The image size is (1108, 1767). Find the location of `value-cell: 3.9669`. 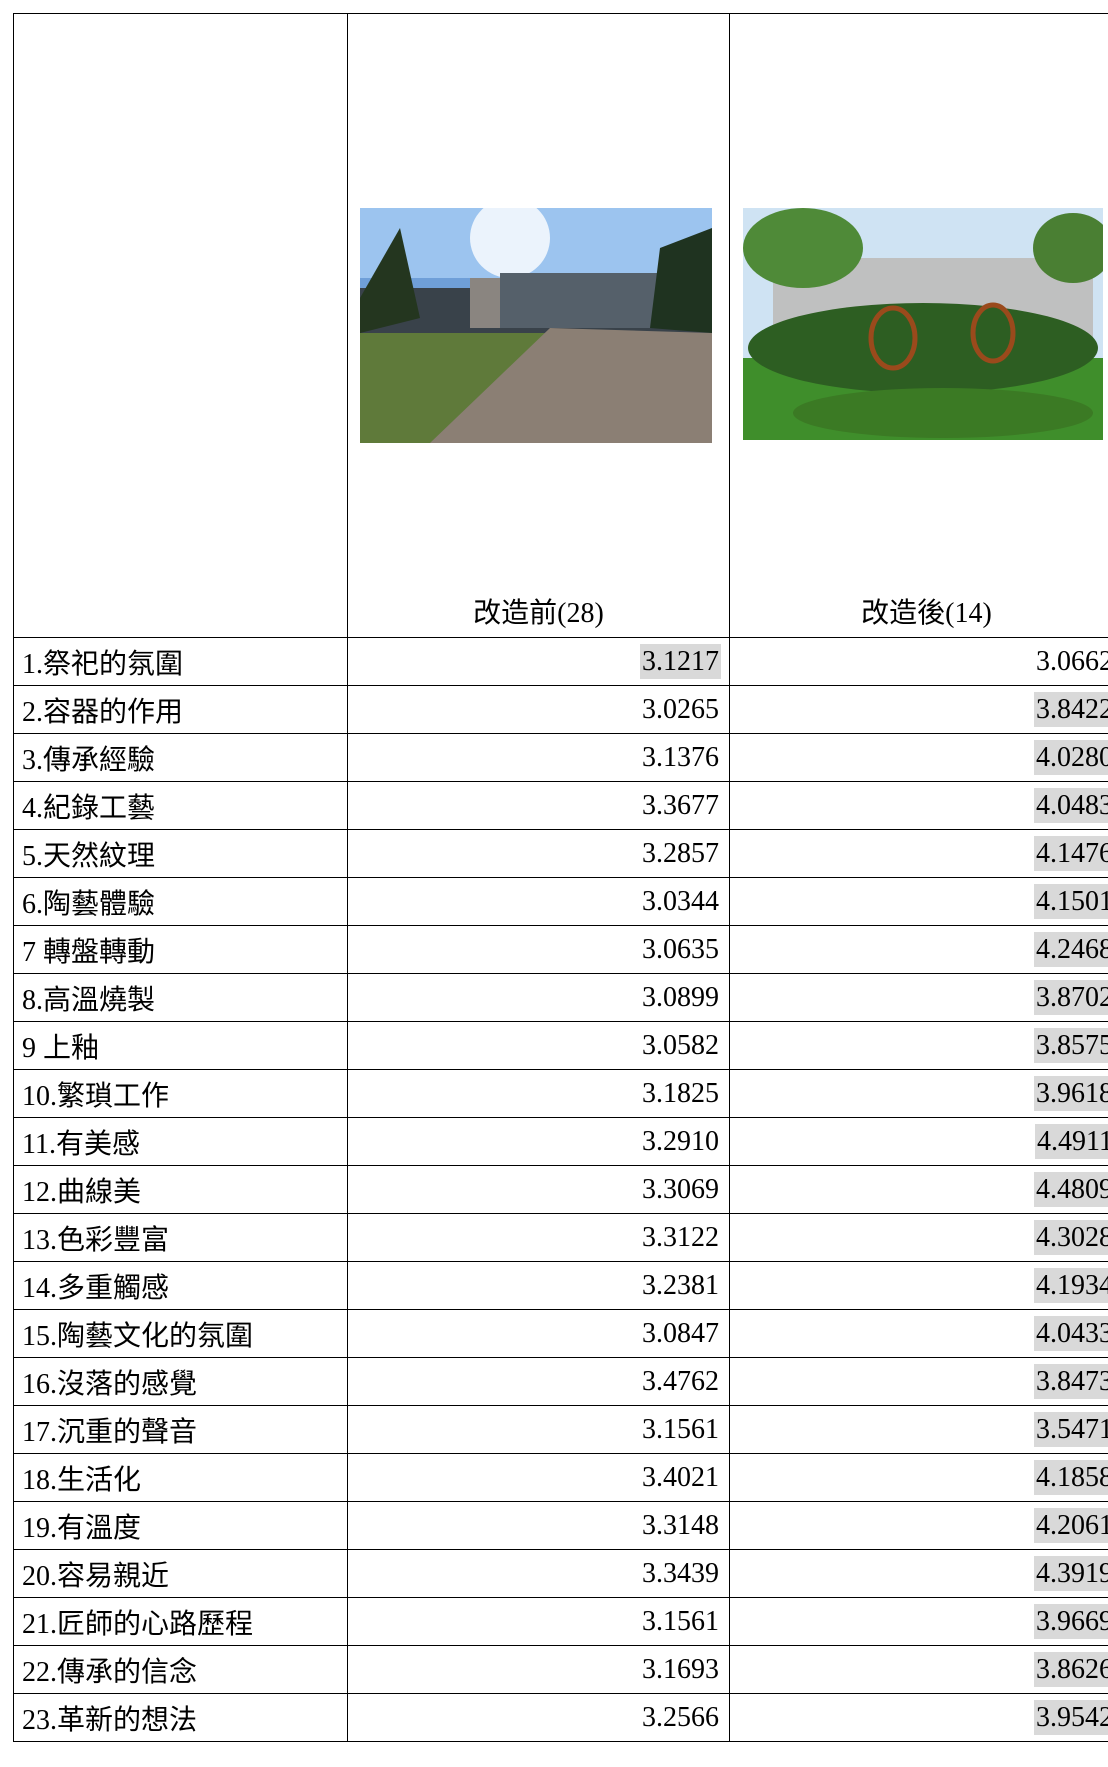

value-cell: 3.9669 is located at coordinates (918, 1621).